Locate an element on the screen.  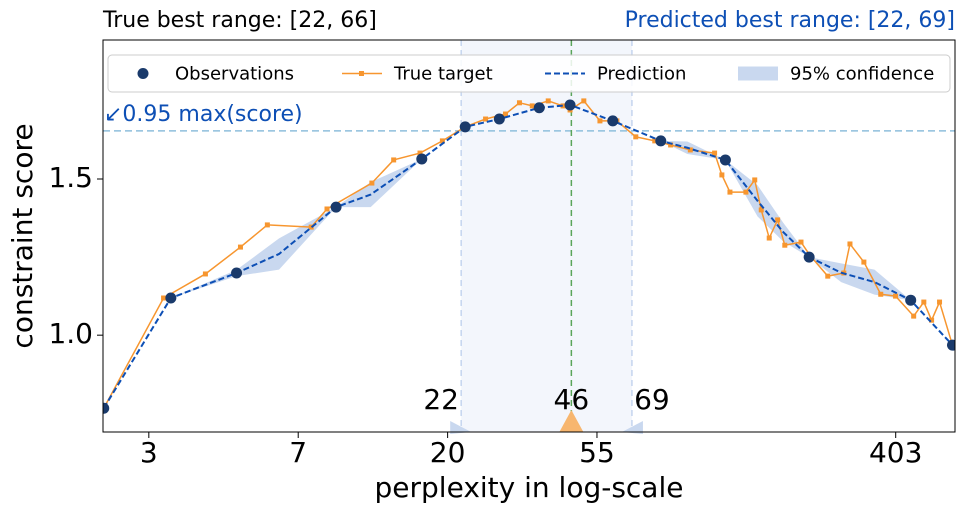
y-tick-label: 1.0 is located at coordinates (70, 333).